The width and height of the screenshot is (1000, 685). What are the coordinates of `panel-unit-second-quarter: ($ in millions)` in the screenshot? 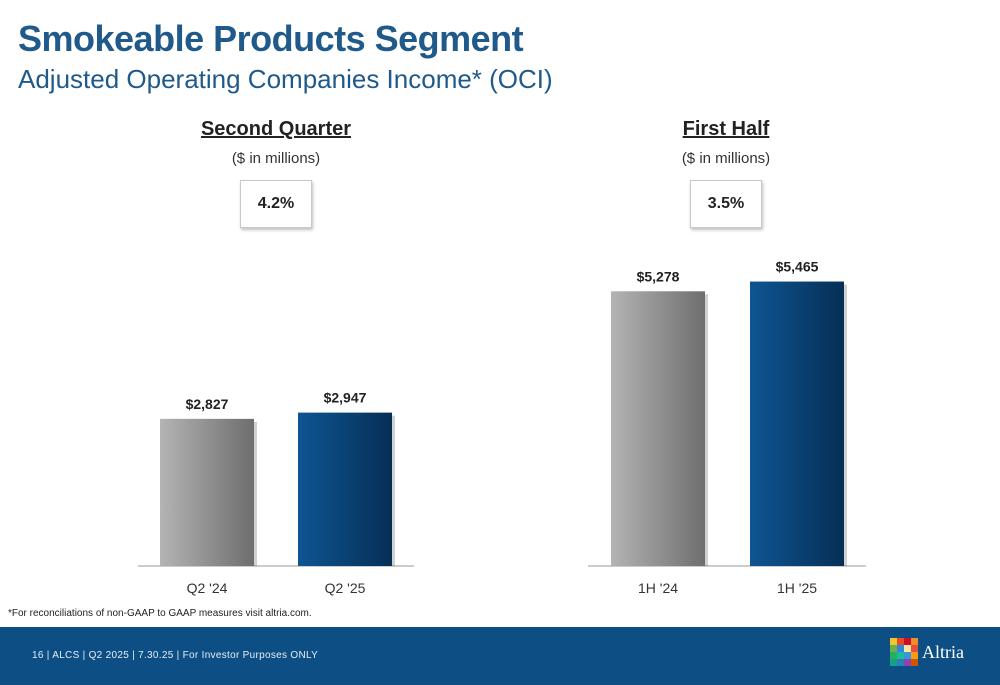 It's located at (276, 158).